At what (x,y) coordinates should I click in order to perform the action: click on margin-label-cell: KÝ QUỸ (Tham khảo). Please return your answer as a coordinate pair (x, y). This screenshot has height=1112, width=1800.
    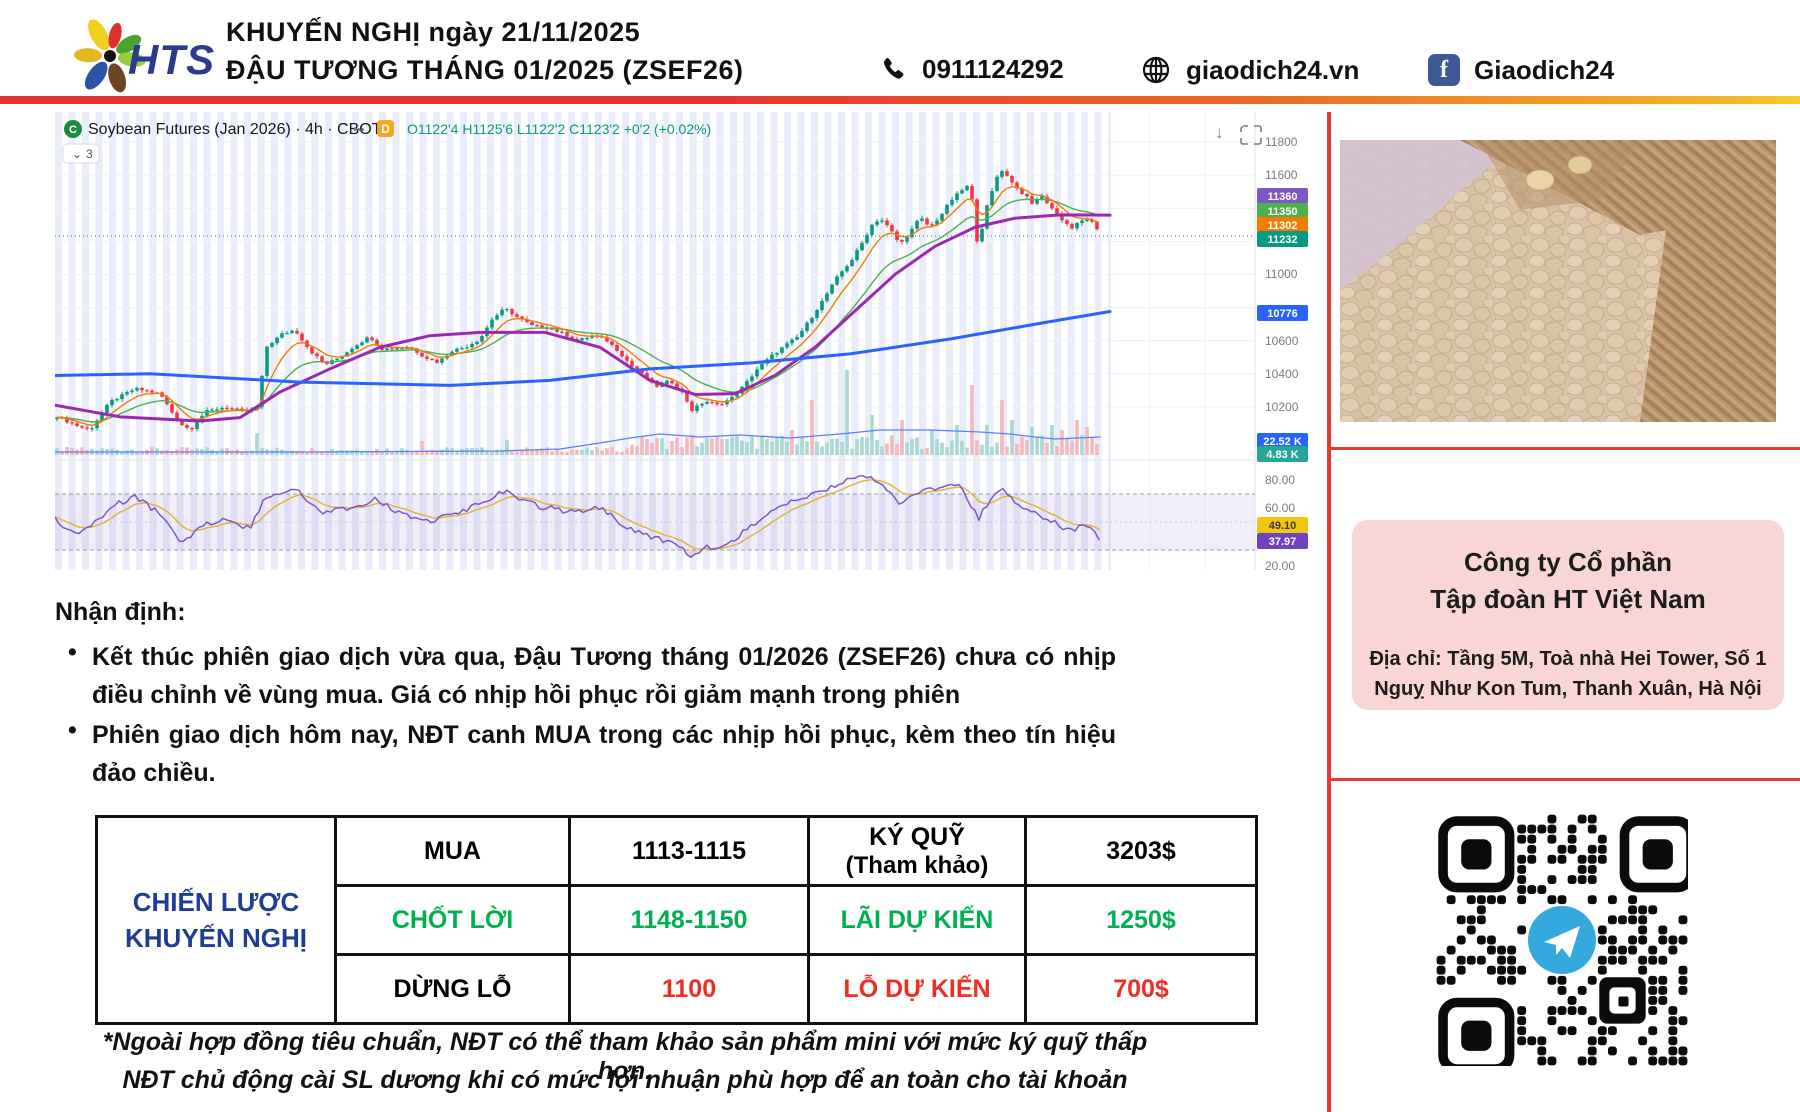
    Looking at the image, I should click on (917, 851).